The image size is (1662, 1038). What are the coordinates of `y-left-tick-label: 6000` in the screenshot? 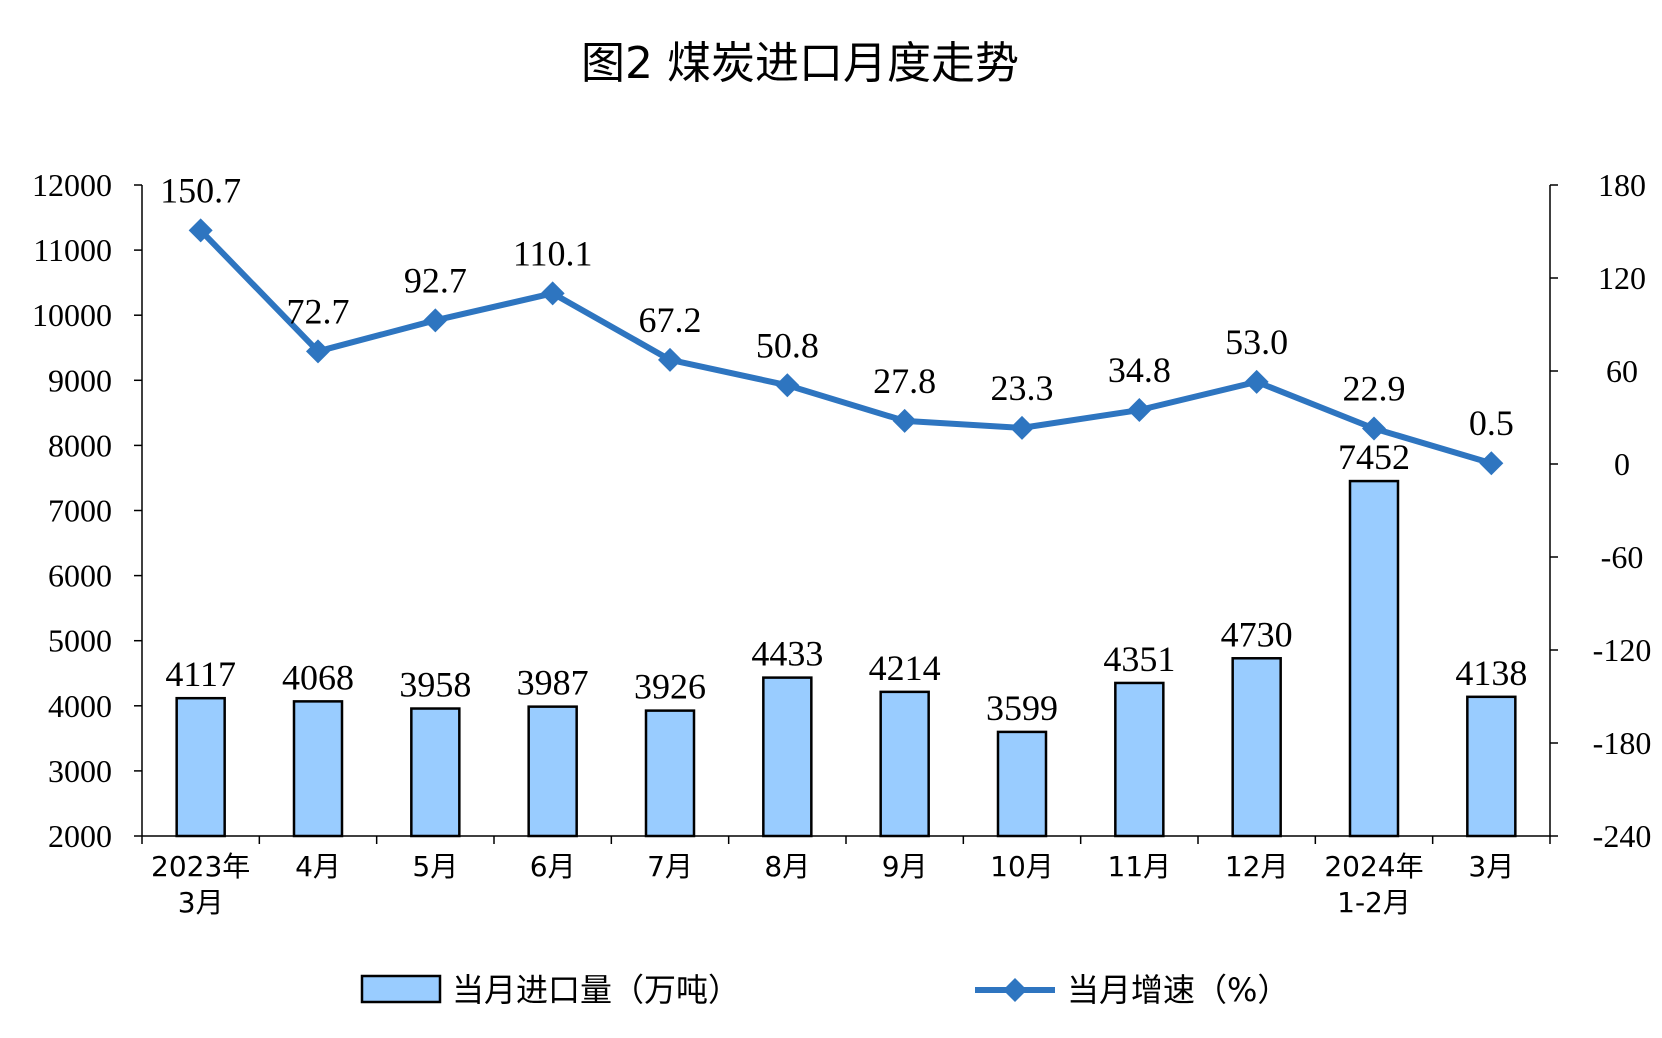 It's located at (80, 576).